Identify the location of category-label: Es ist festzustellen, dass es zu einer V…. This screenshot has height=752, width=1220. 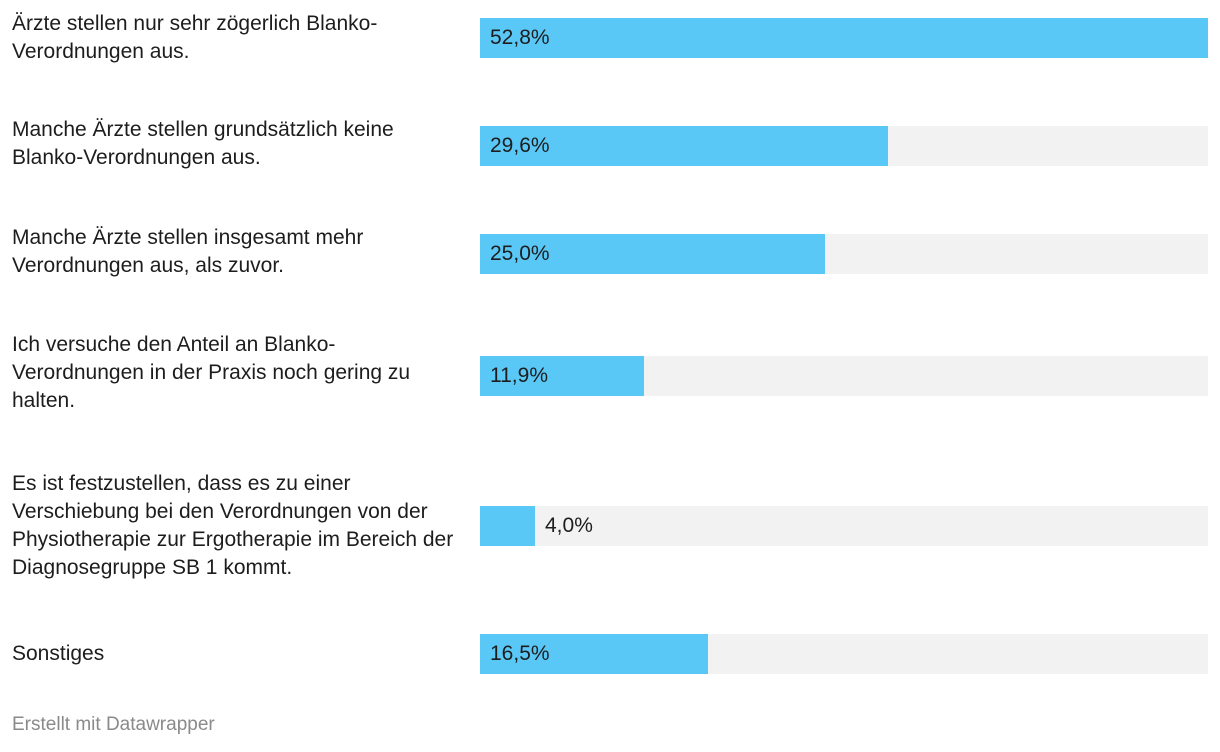
(233, 525).